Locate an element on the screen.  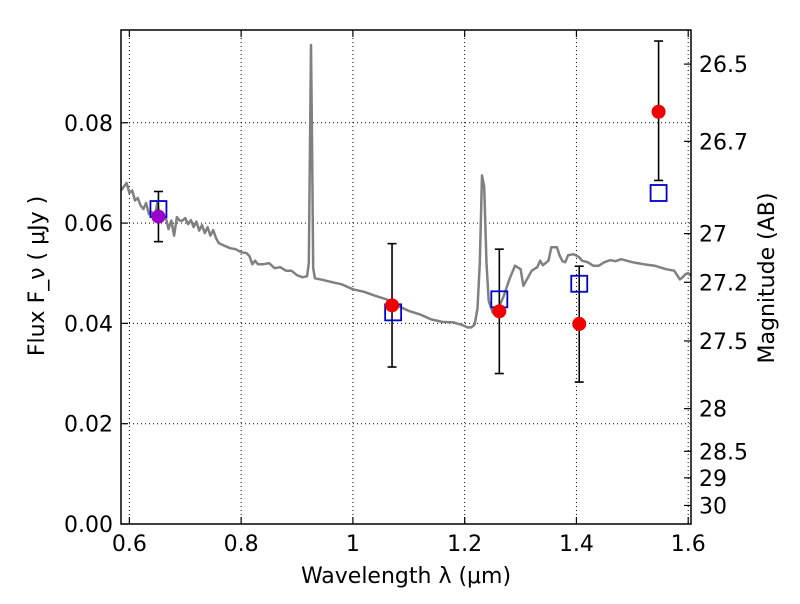
x-axis-label: Wavelength λ (μm) is located at coordinates (406, 576).